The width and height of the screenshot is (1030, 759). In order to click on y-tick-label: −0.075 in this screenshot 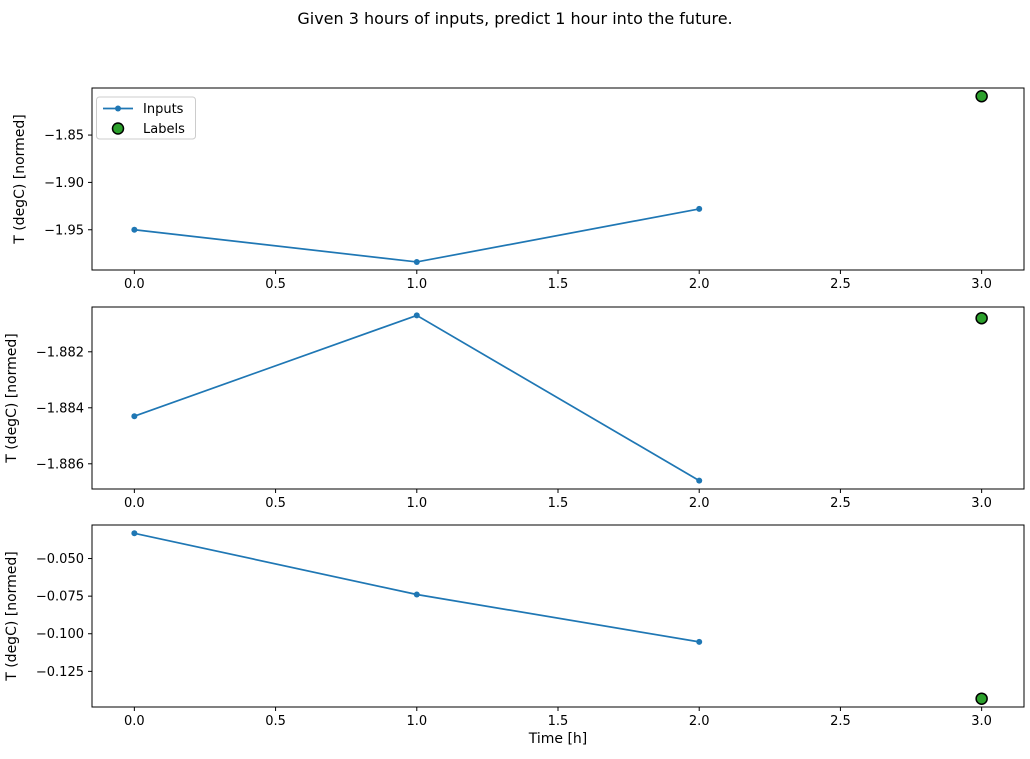, I will do `click(60, 597)`.